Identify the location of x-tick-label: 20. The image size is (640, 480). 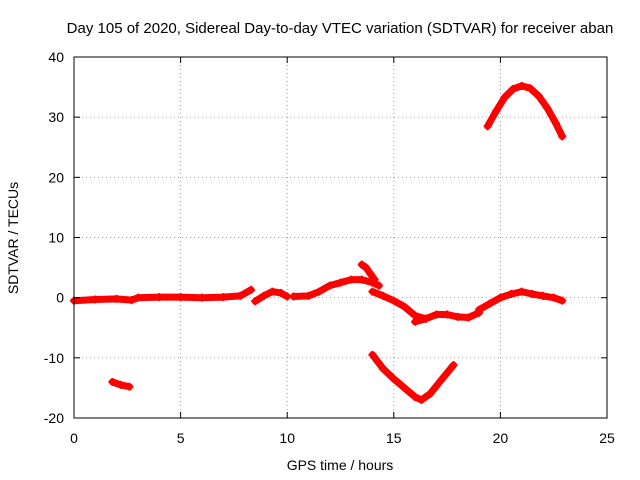
(501, 438).